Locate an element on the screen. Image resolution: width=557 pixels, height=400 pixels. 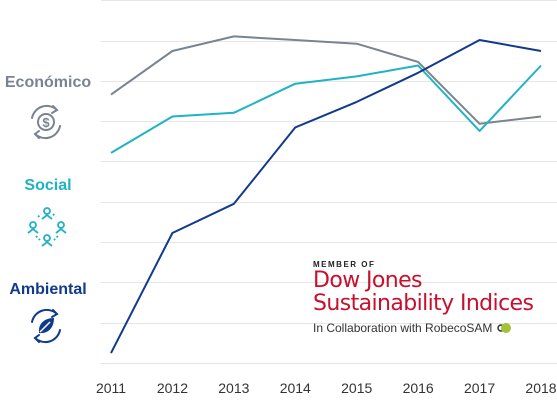
logo-collaboration-text: In Collaboration with RobecoSAM is located at coordinates (403, 328).